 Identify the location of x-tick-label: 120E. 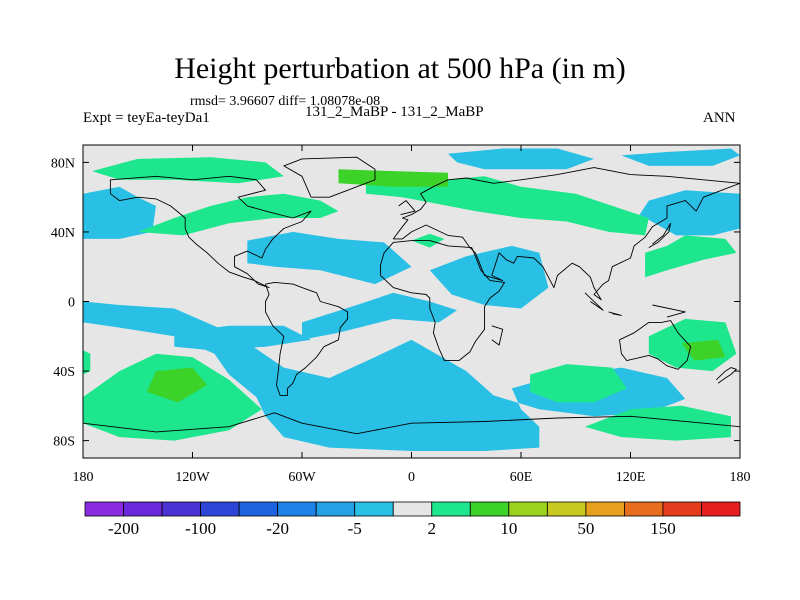
(631, 477).